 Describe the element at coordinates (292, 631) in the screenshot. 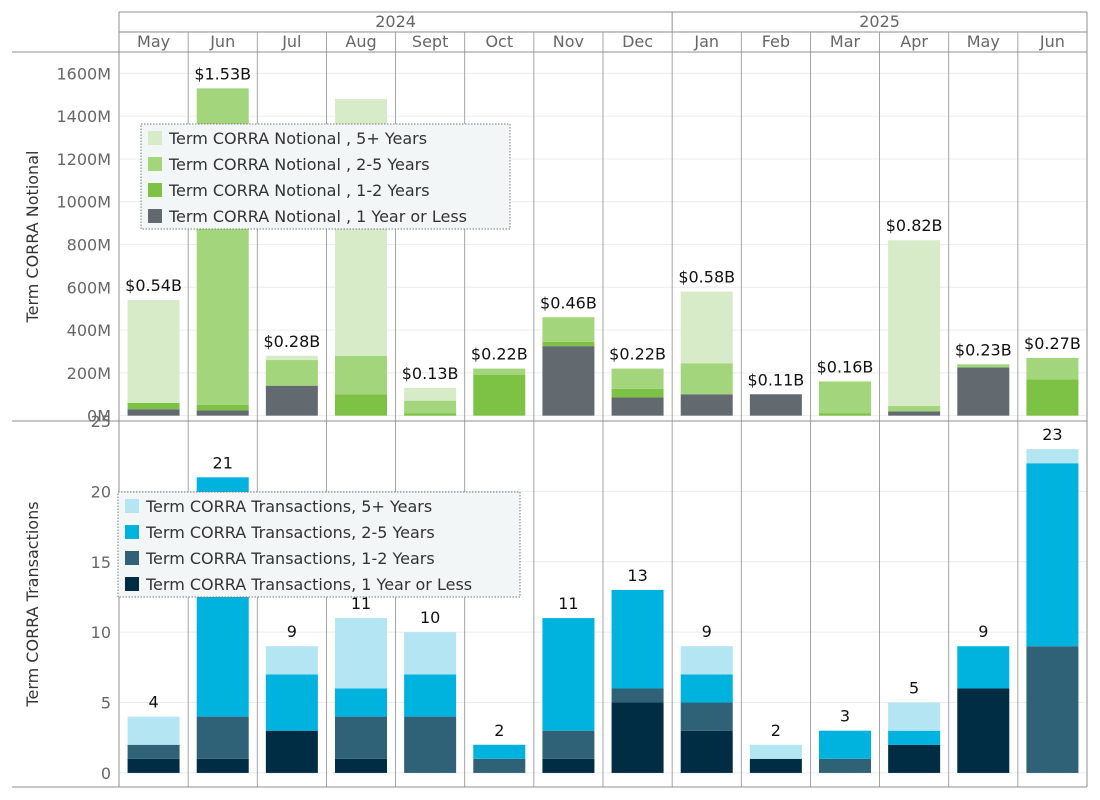

I see `total-label-1-2: 9` at that location.